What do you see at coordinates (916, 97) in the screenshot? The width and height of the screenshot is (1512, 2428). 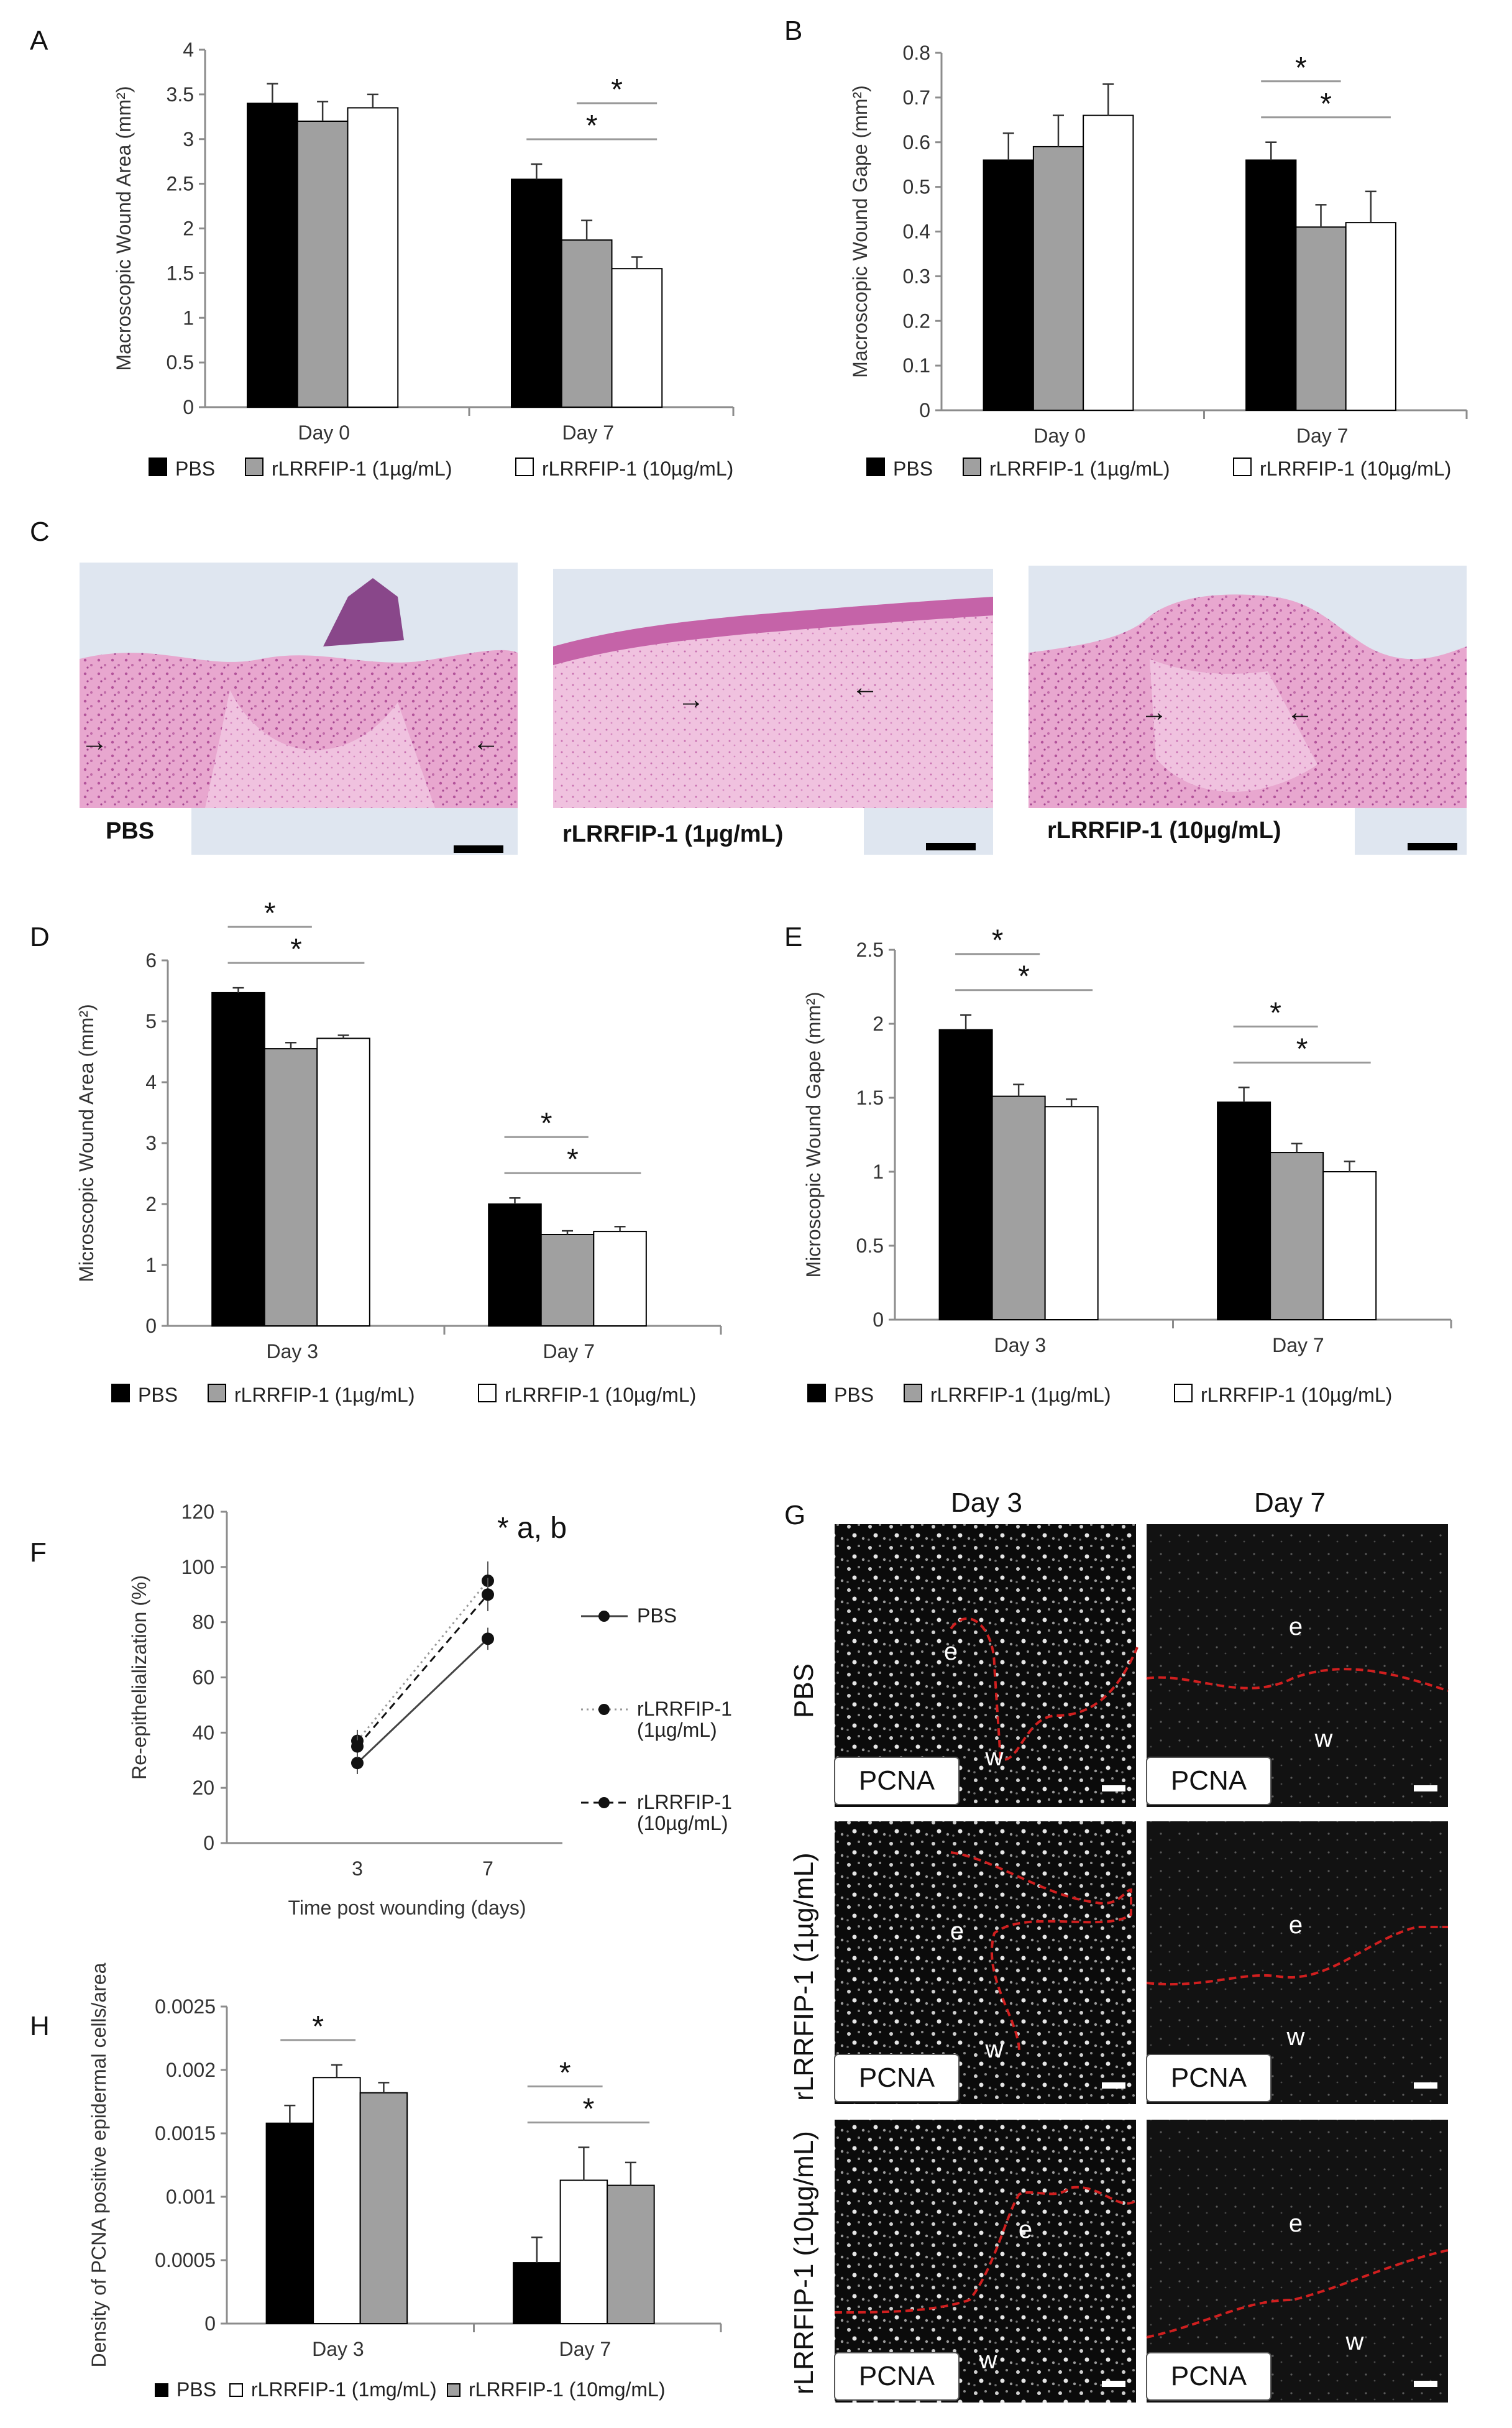 I see `y-tick-label: 0.7` at bounding box center [916, 97].